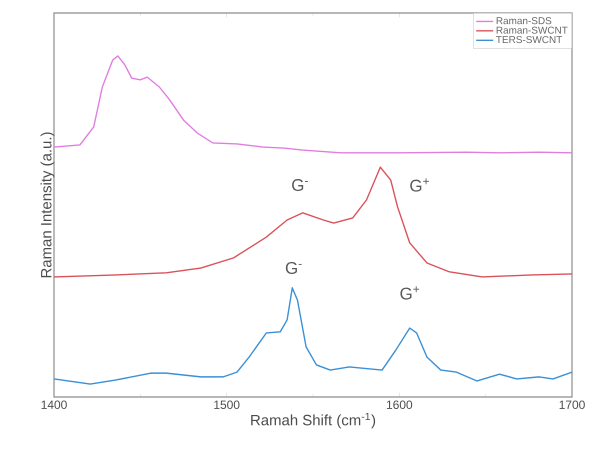 This screenshot has width=596, height=461. What do you see at coordinates (313, 420) in the screenshot?
I see `x-axis-title: Ramah Shift (cm$^{-1}$)` at bounding box center [313, 420].